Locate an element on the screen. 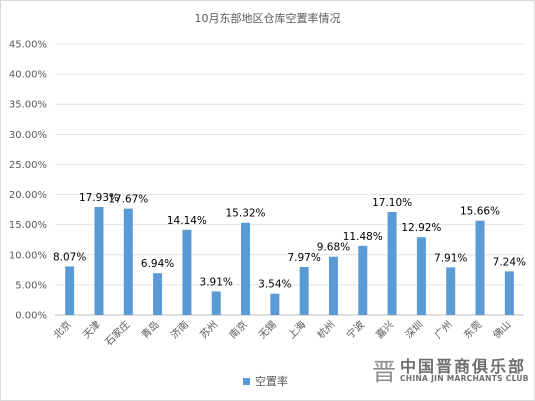 Image resolution: width=535 pixels, height=401 pixels. x-tick-label: 济南 is located at coordinates (179, 329).